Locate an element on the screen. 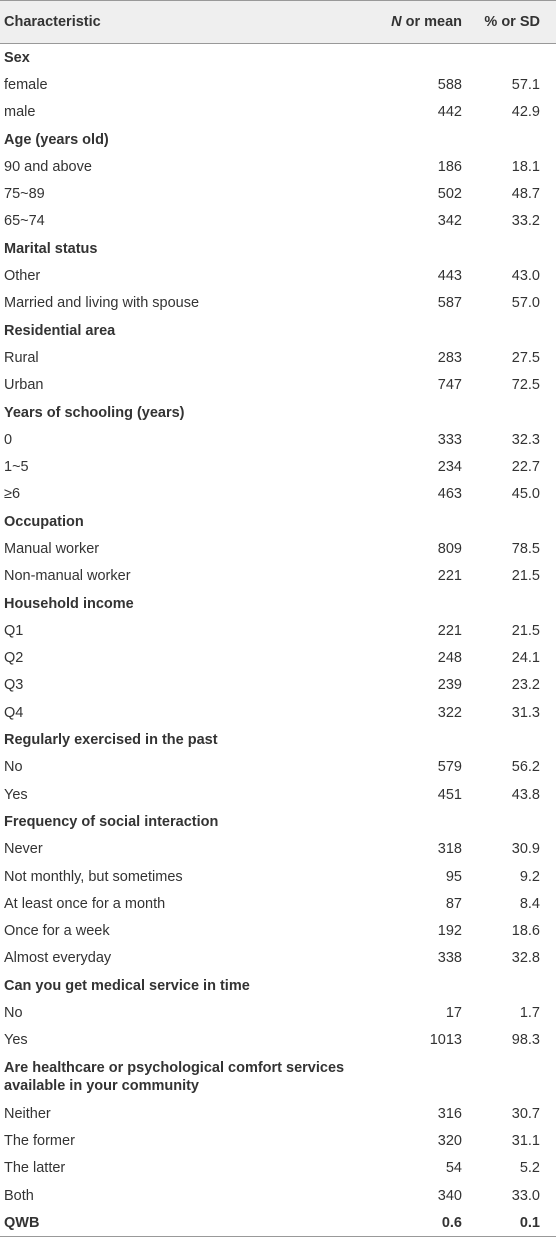 Image resolution: width=556 pixels, height=1251 pixels. data-row: Rural 283 27.5 is located at coordinates (278, 357).